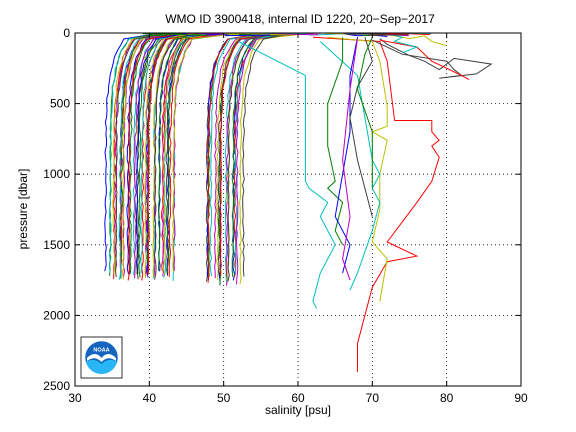  What do you see at coordinates (224, 398) in the screenshot?
I see `x-tick-label: 50` at bounding box center [224, 398].